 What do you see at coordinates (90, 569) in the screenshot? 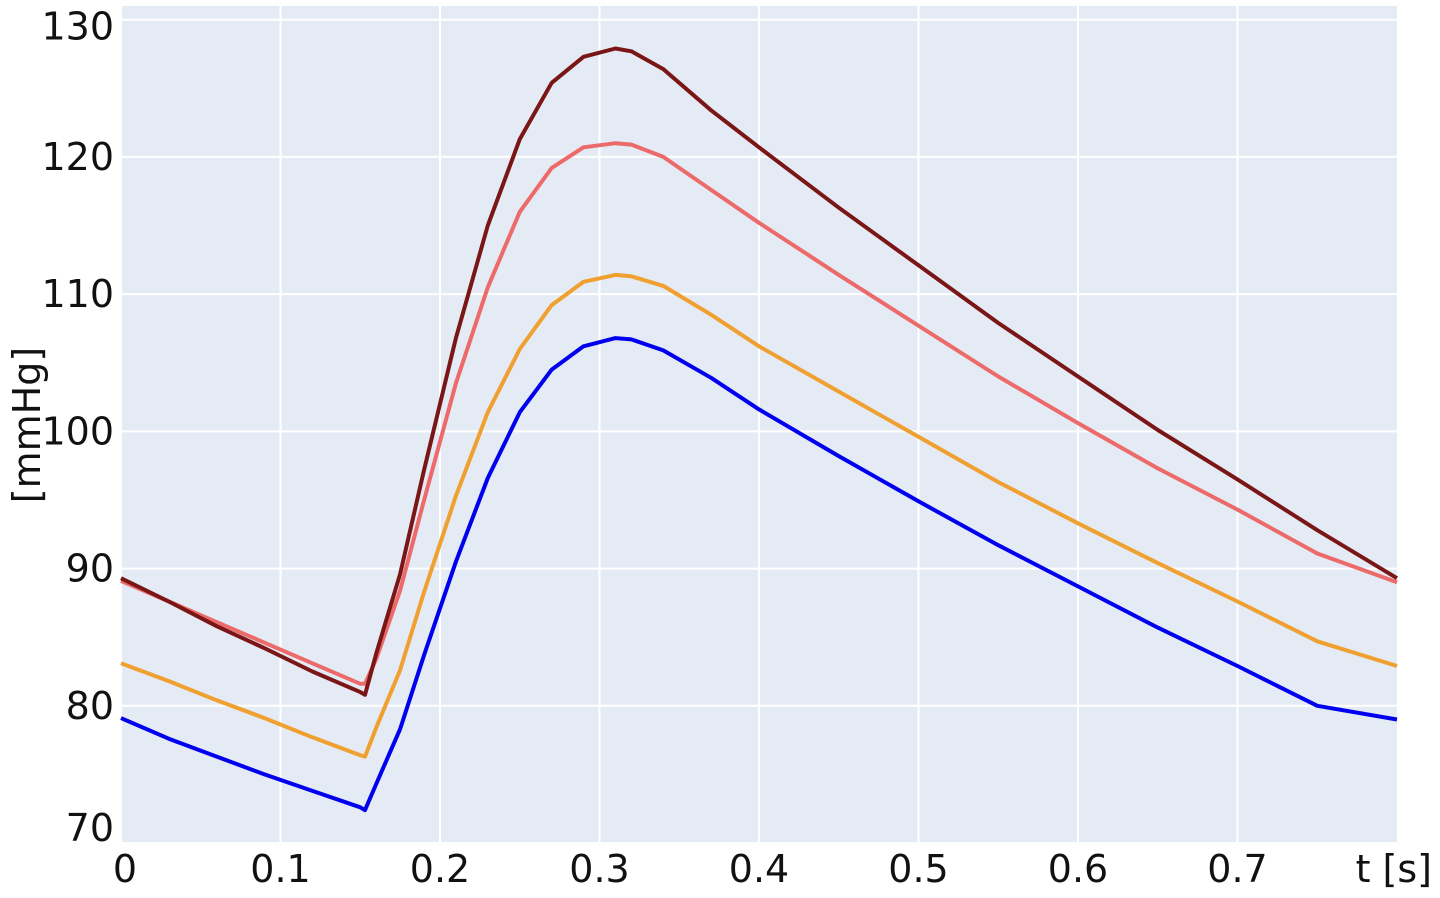
I see `y-tick-label: 90` at bounding box center [90, 569].